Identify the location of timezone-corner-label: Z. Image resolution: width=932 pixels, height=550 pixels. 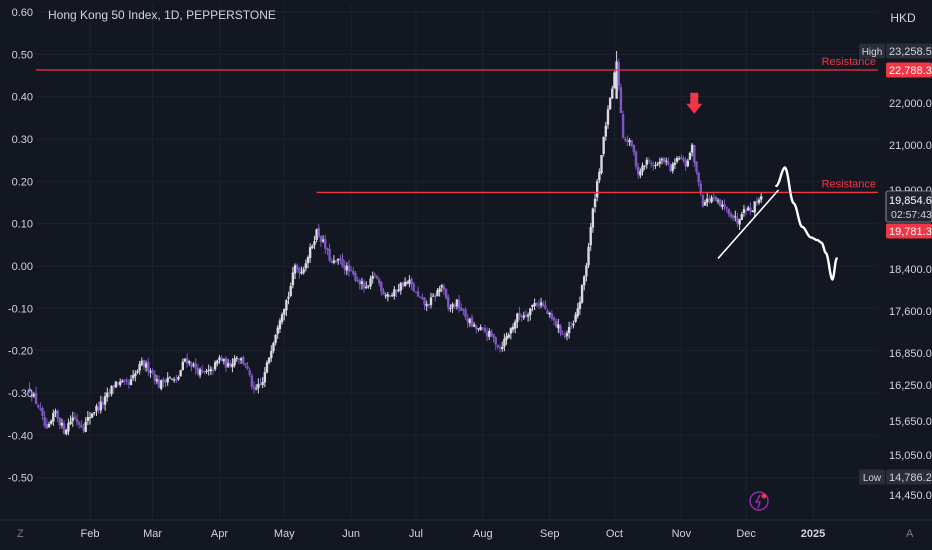
(20, 534).